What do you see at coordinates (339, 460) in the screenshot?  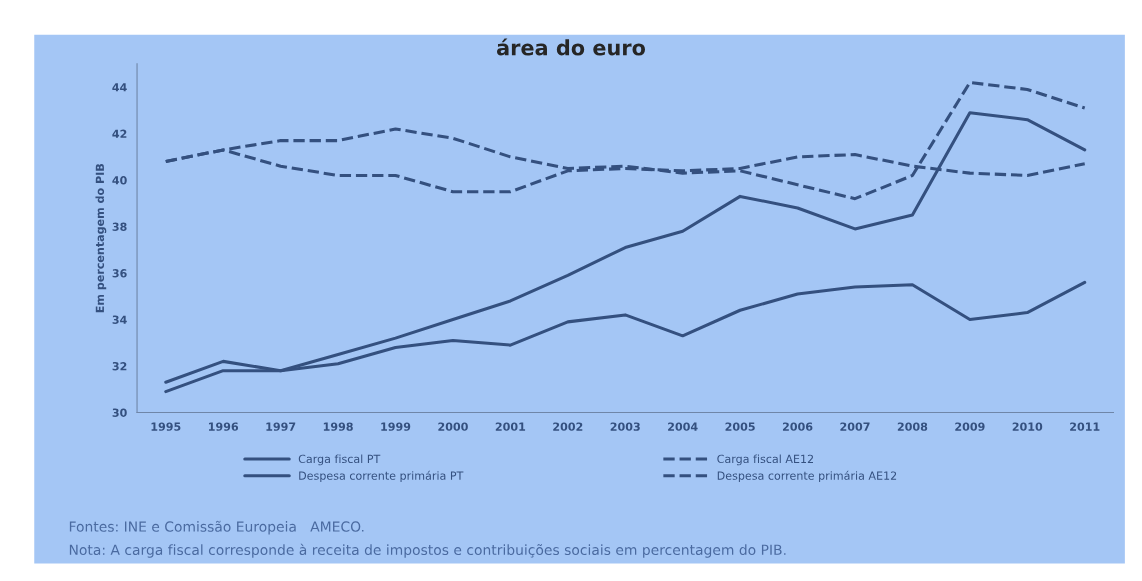 I see `legend-label: Carga fiscal PT` at bounding box center [339, 460].